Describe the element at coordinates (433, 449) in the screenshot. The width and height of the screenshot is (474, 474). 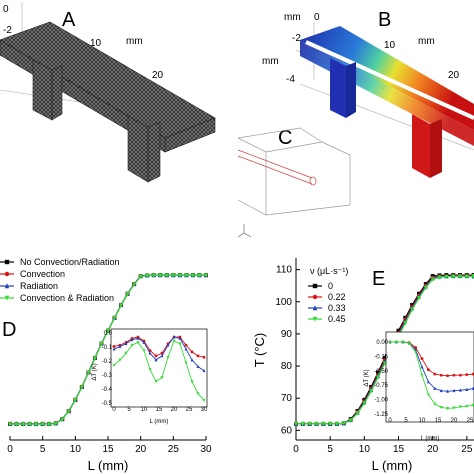
I see `panel-e-x-tick: 20` at that location.